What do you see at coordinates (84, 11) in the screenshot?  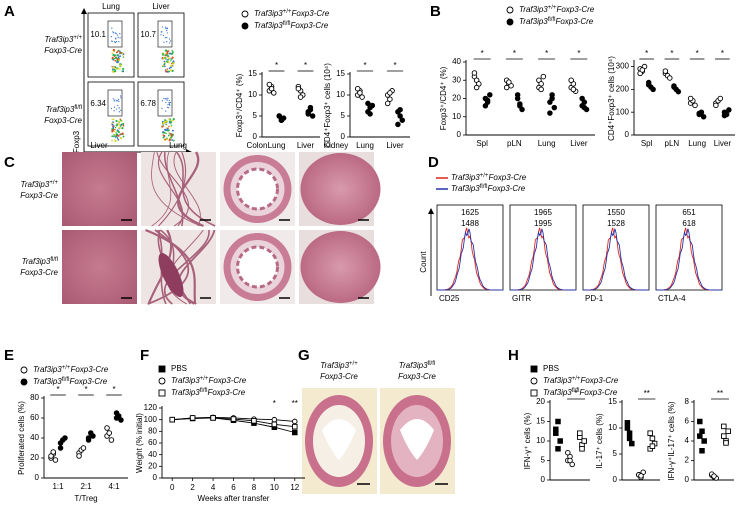 I see `arrow-head` at bounding box center [84, 11].